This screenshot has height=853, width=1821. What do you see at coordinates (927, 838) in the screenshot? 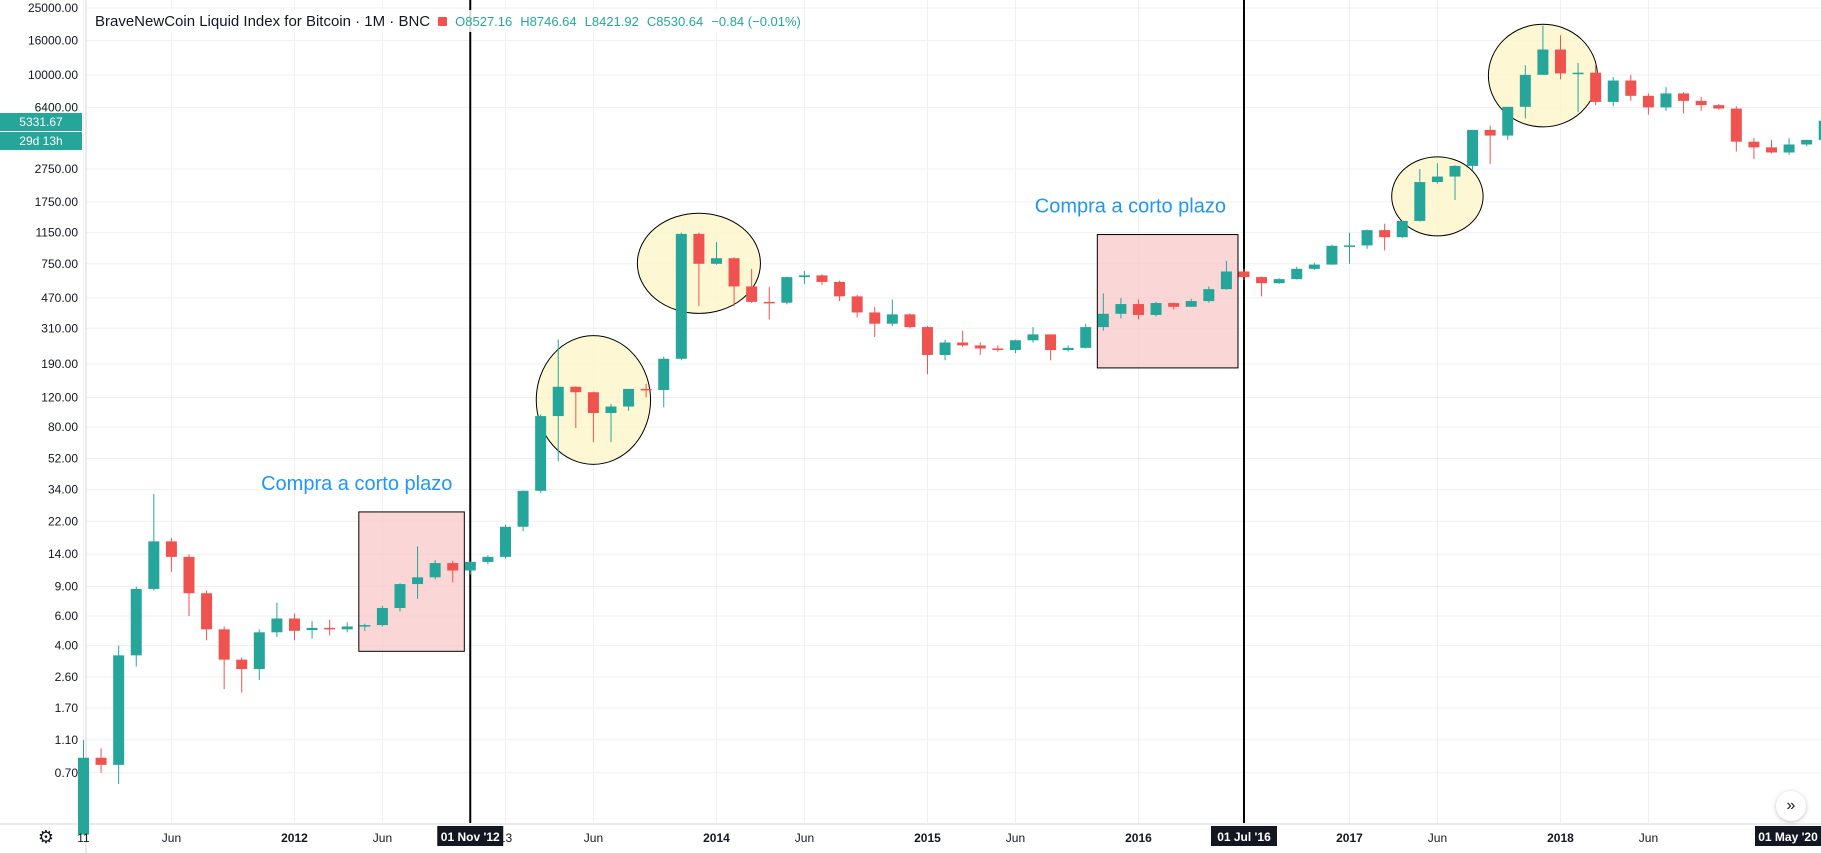
I see `x-tick-label: 2015` at bounding box center [927, 838].